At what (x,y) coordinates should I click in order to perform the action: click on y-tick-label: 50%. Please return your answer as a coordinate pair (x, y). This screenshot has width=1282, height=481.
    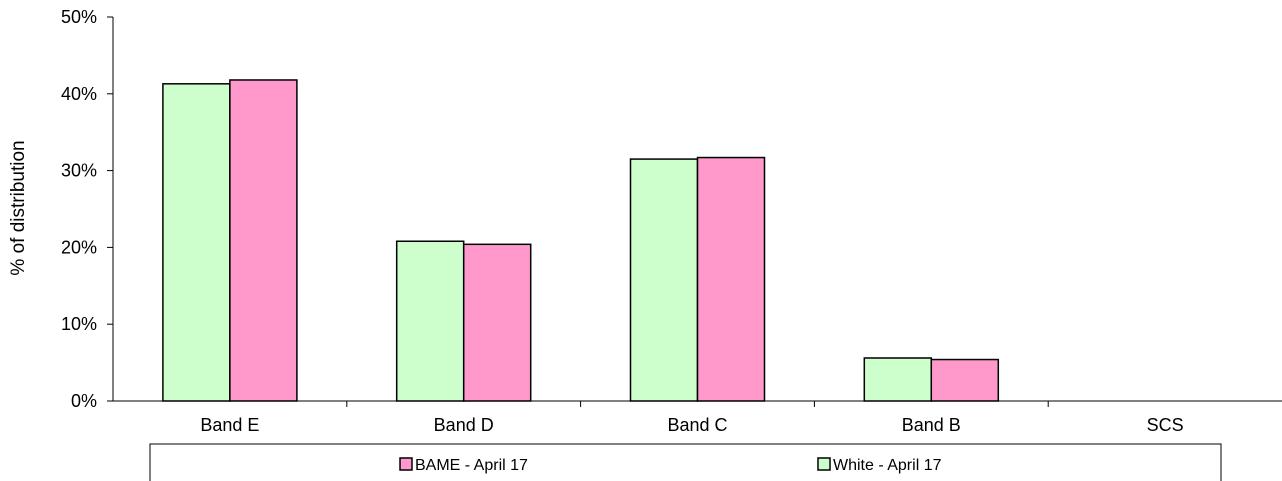
    Looking at the image, I should click on (79, 17).